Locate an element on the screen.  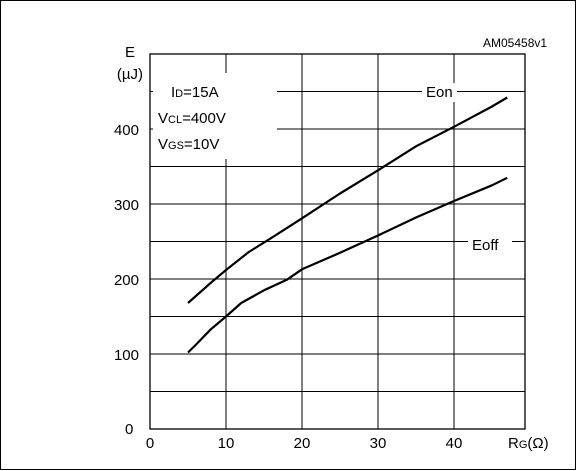
series-label-eon: Eon is located at coordinates (439, 92).